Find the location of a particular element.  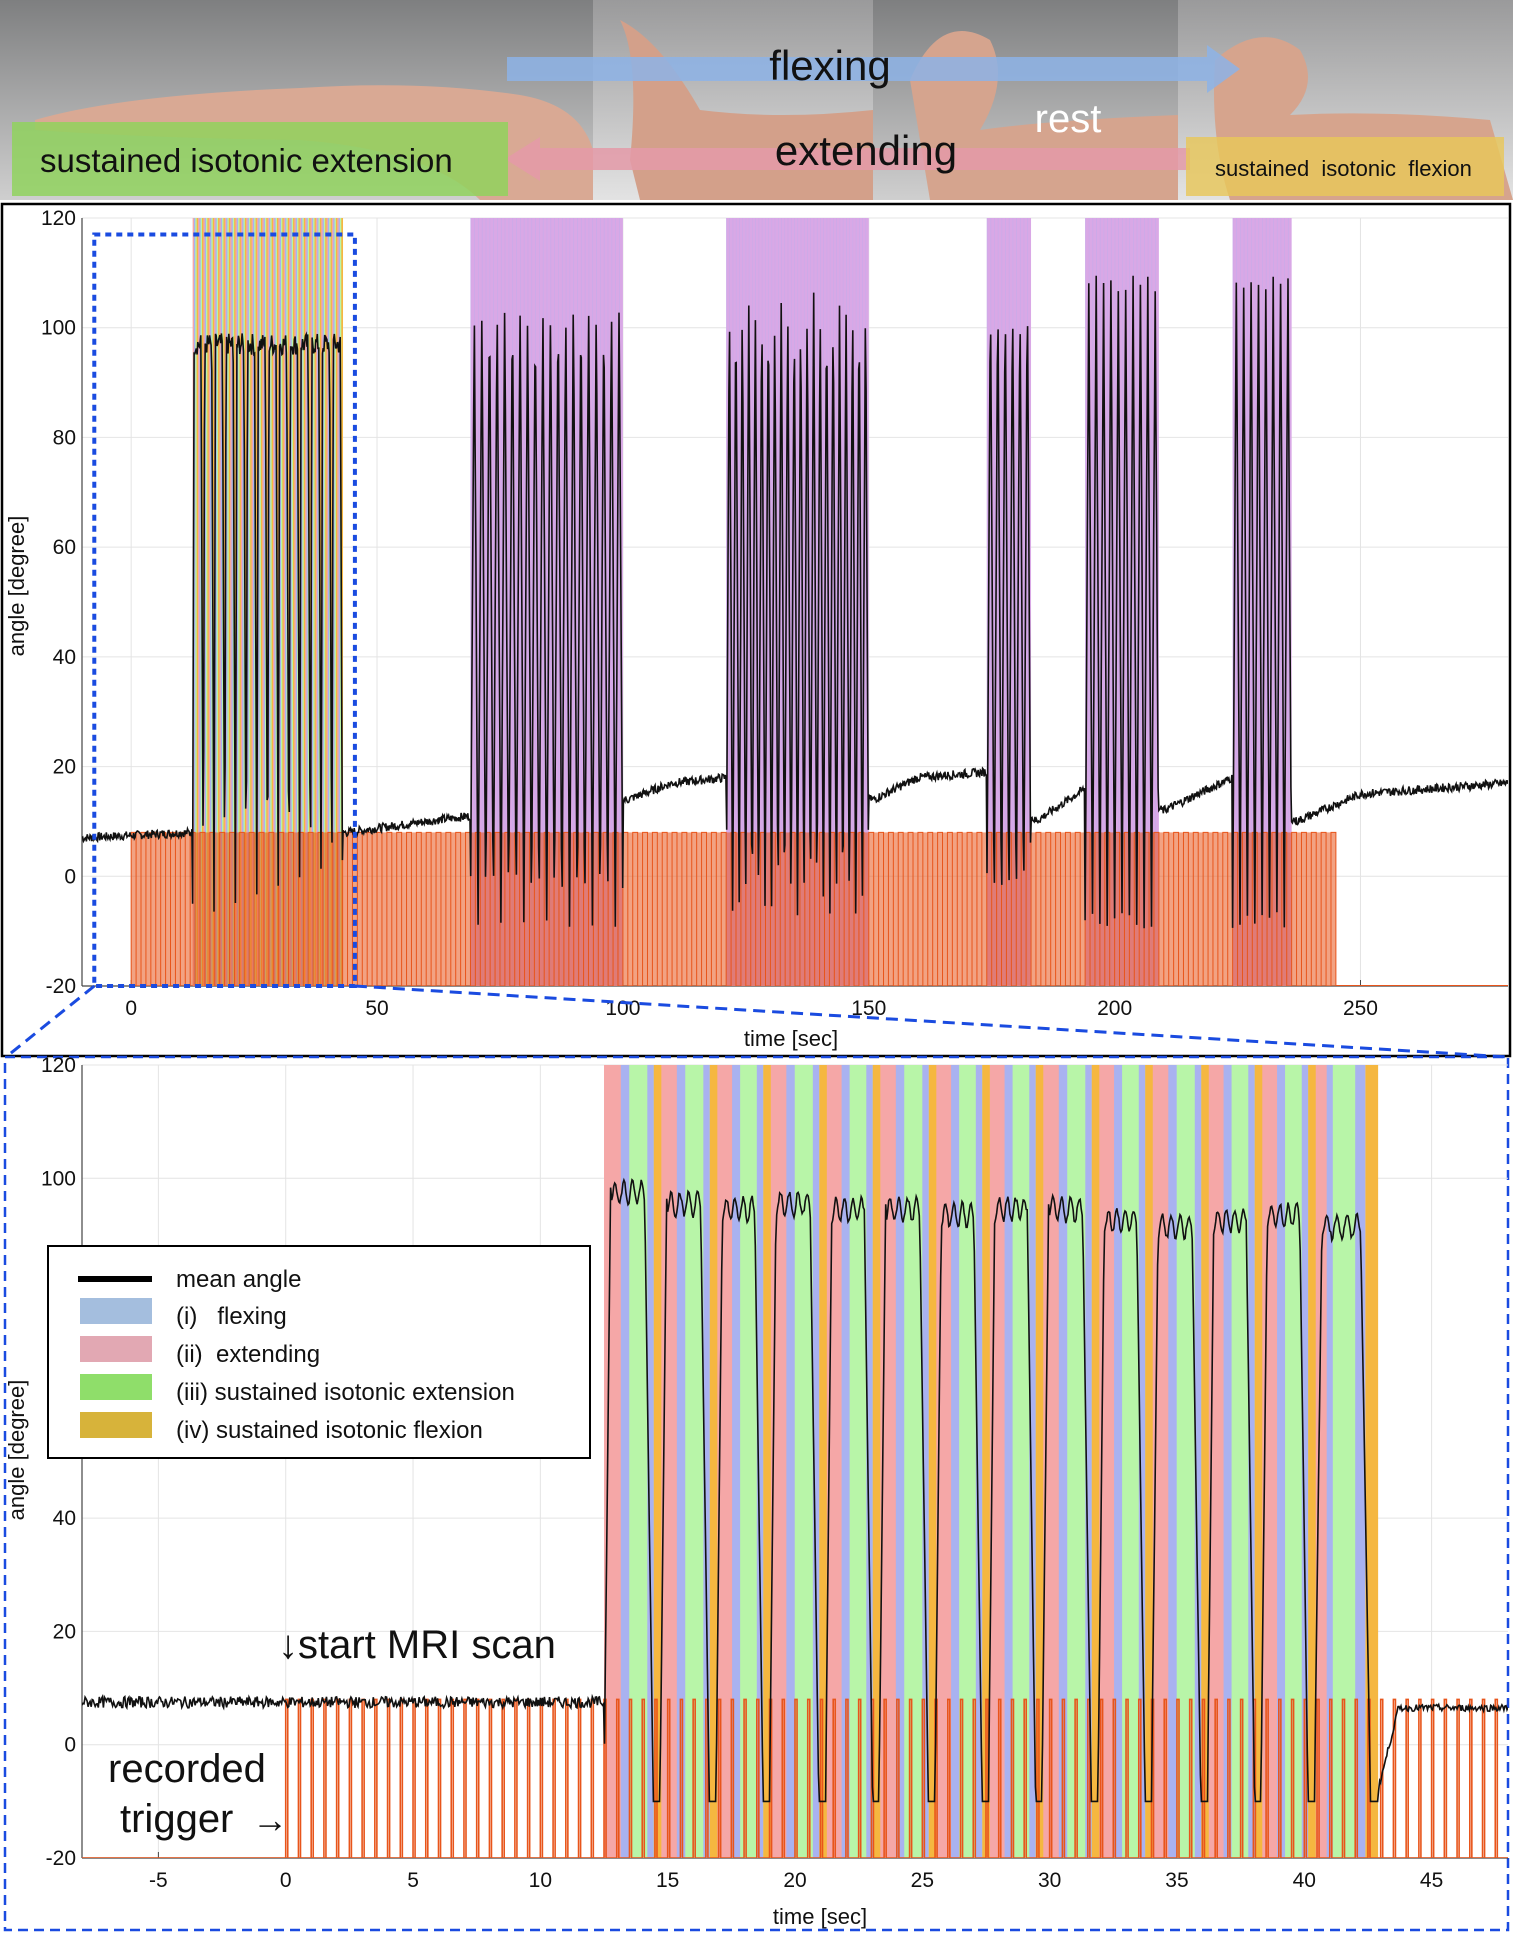

y-tick-label: 120 is located at coordinates (58, 218).